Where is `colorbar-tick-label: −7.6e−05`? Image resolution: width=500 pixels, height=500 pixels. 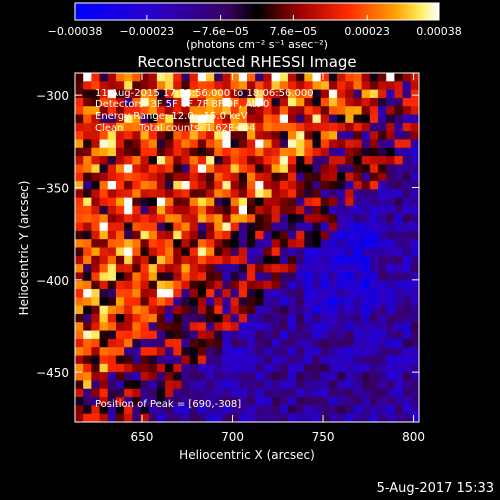
colorbar-tick-label: −7.6e−05 is located at coordinates (220, 31).